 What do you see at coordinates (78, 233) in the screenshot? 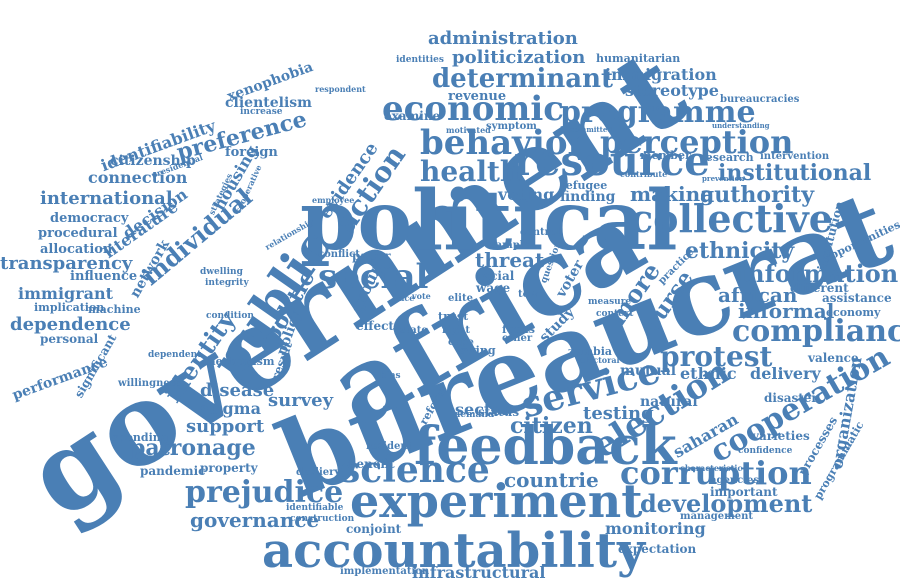
I see `word: procedural` at bounding box center [78, 233].